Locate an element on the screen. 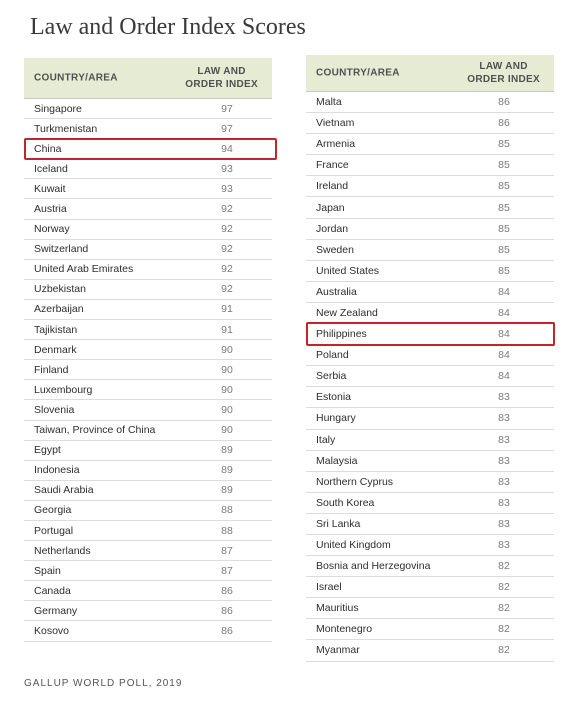 Image resolution: width=576 pixels, height=702 pixels. table-row: United States 85 is located at coordinates (430, 271).